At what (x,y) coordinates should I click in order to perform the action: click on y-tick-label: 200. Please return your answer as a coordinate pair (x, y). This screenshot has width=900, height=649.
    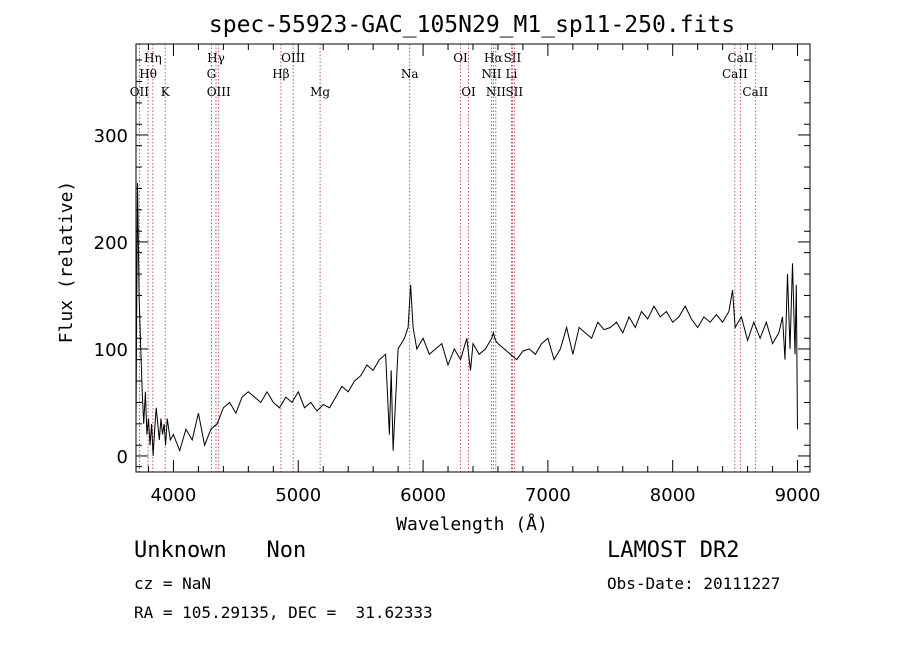
    Looking at the image, I should click on (111, 243).